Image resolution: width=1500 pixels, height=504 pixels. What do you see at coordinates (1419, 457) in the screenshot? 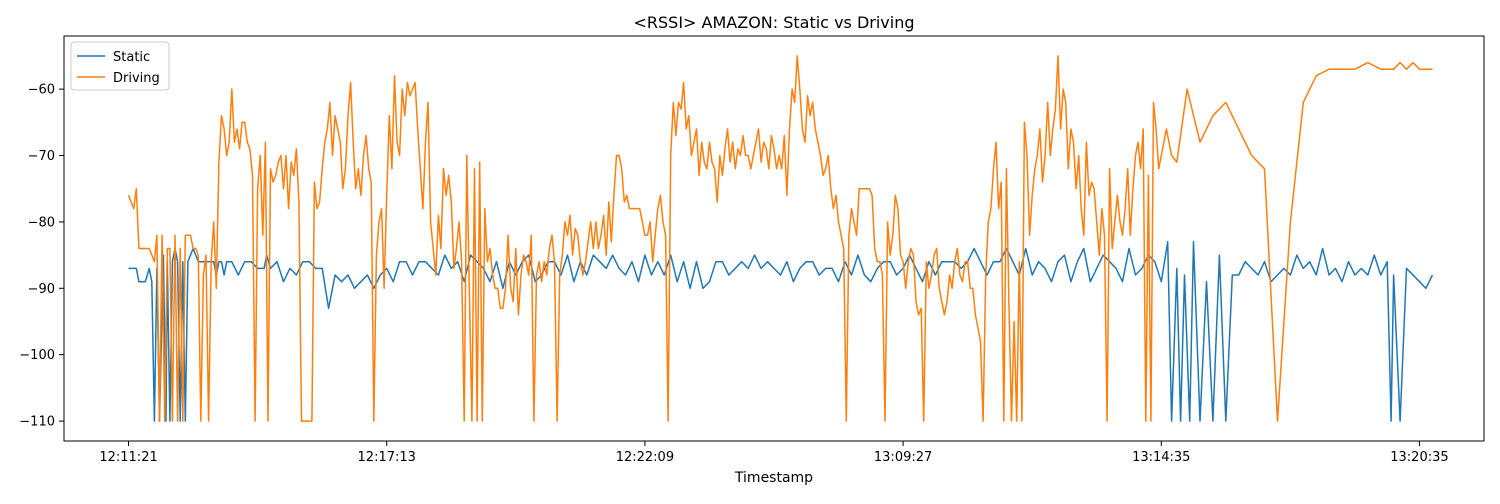
I see `x-tick-label: 13:20:35` at bounding box center [1419, 457].